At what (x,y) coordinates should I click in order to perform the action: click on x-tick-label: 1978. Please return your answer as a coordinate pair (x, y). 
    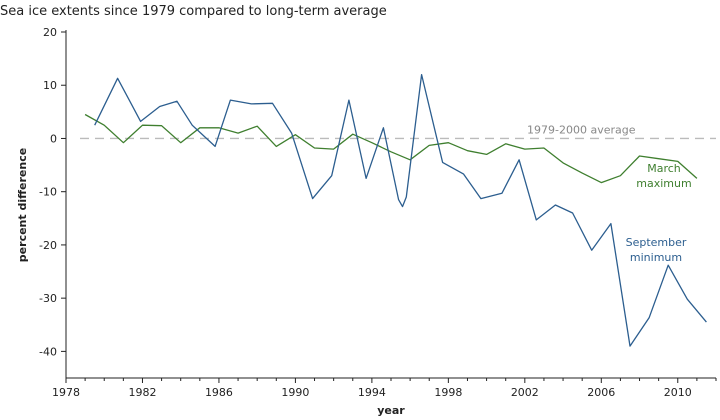
    Looking at the image, I should click on (66, 392).